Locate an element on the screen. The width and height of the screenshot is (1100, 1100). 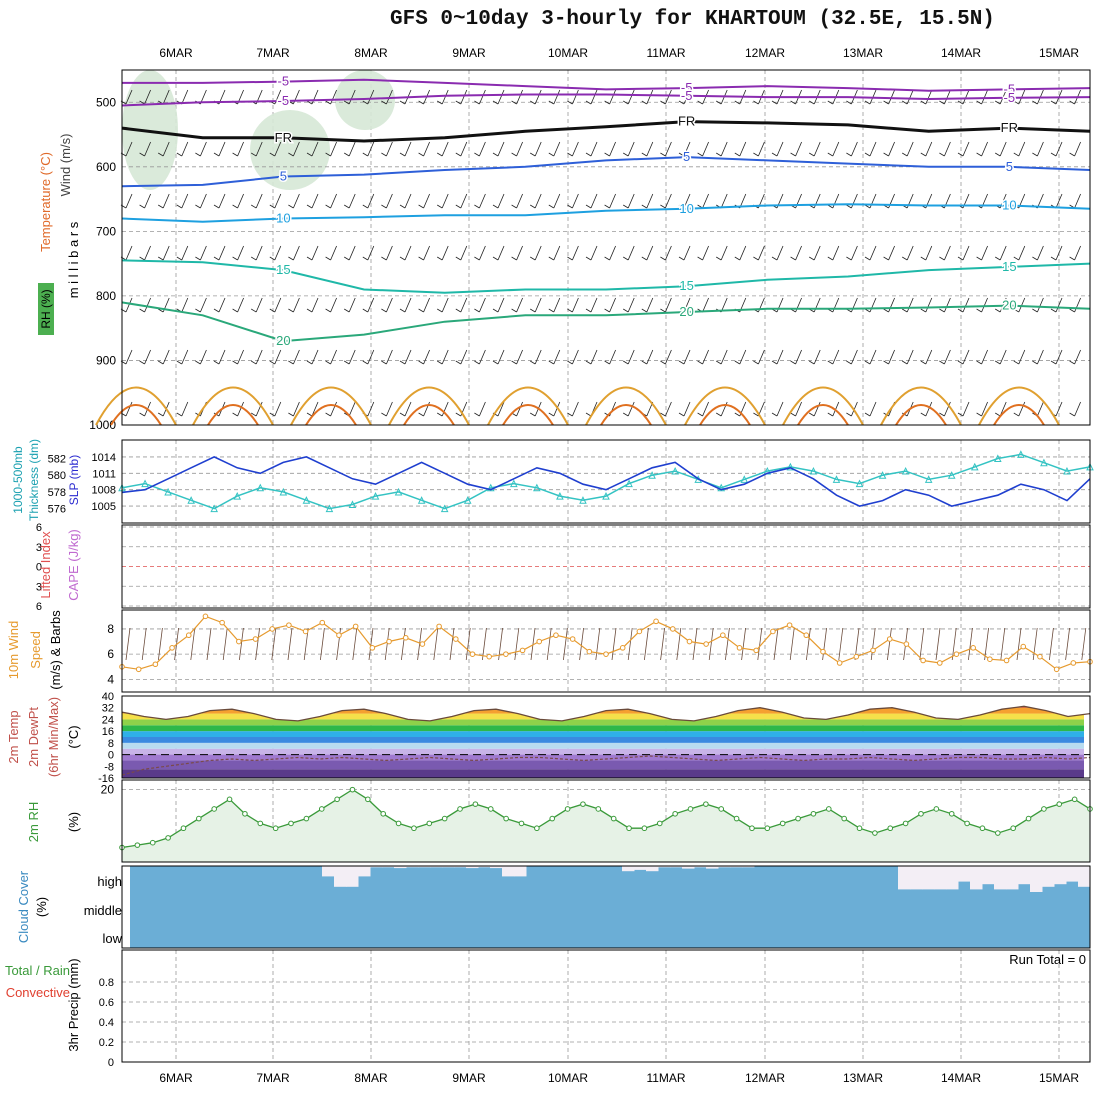
cloud-cover-label: Cloud Cover is located at coordinates (23, 906).